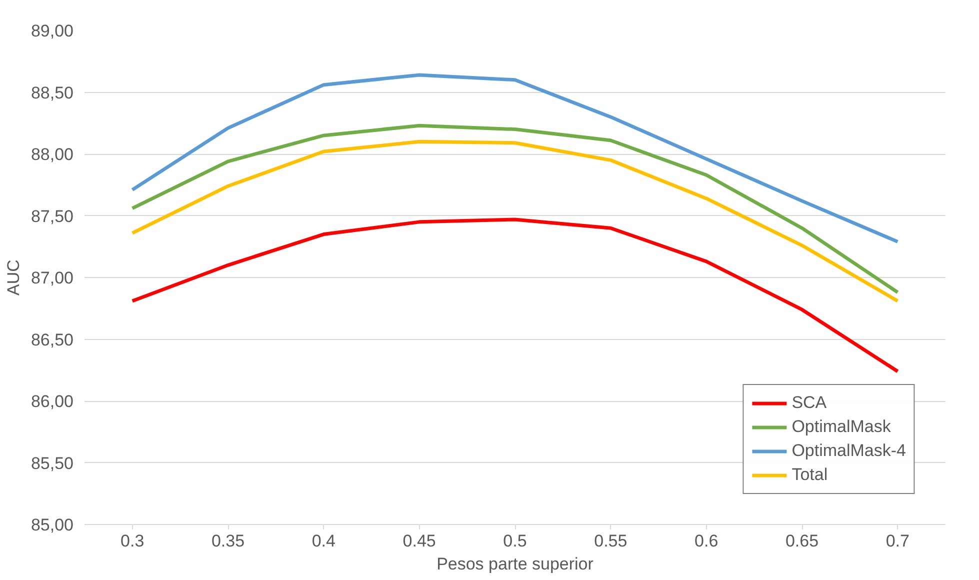 The height and width of the screenshot is (580, 979). What do you see at coordinates (802, 541) in the screenshot?
I see `x-tick-label: 0.65` at bounding box center [802, 541].